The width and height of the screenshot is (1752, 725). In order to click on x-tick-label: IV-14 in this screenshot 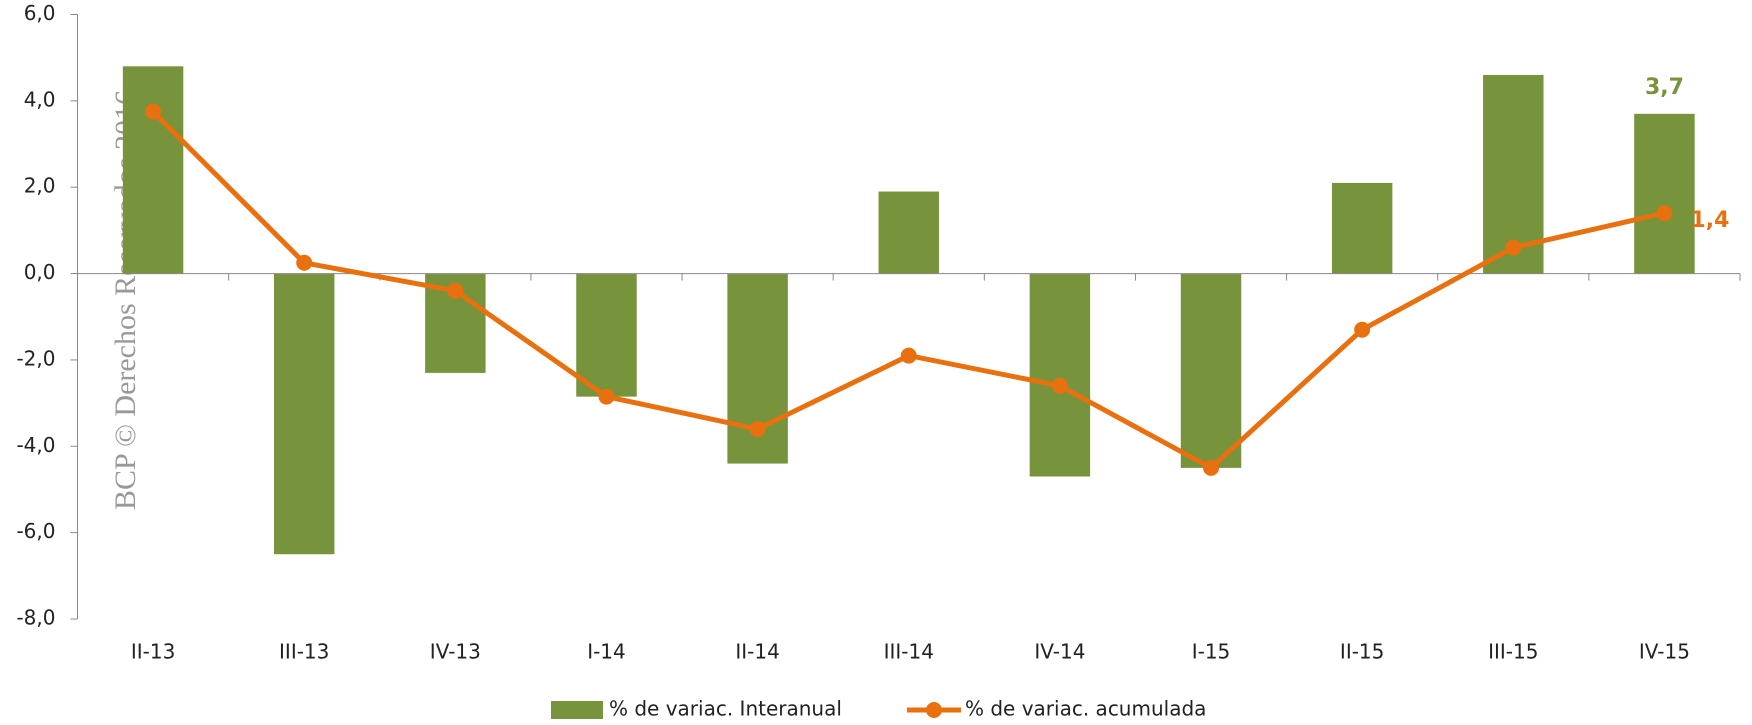, I will do `click(1059, 652)`.